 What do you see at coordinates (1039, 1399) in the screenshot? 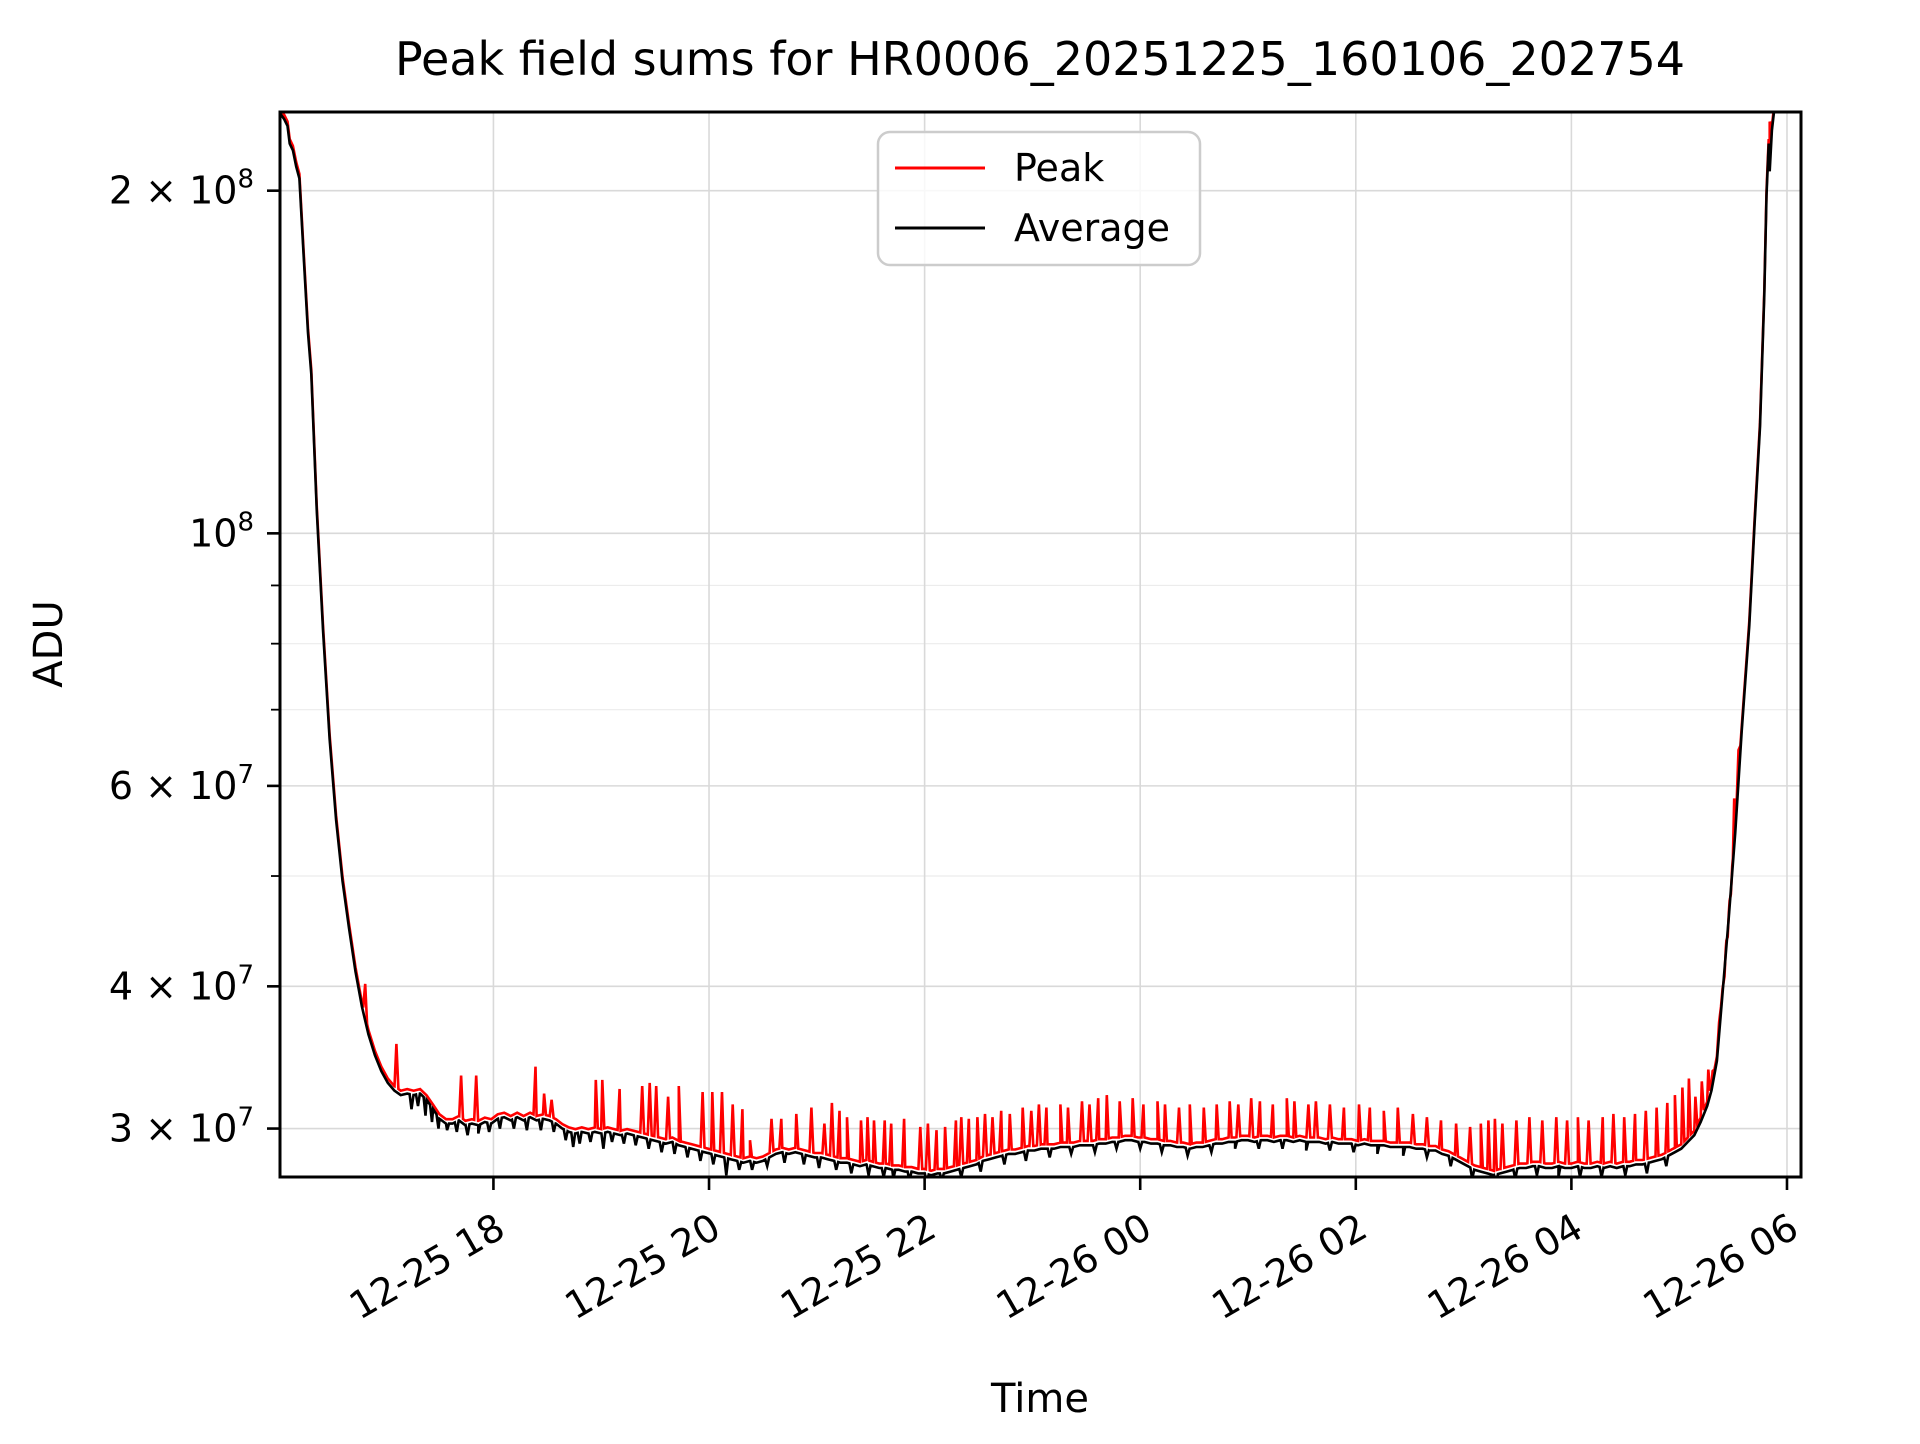
I see `x-axis-label: Time` at bounding box center [1039, 1399].